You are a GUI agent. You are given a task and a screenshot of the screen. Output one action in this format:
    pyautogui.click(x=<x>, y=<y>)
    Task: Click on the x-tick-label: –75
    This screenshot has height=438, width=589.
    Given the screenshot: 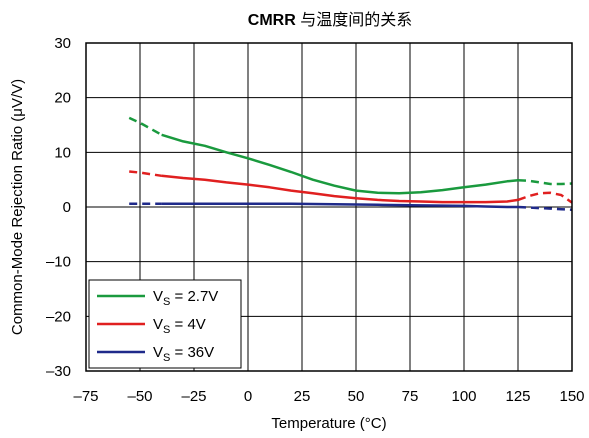 What is the action you would take?
    pyautogui.click(x=85, y=396)
    